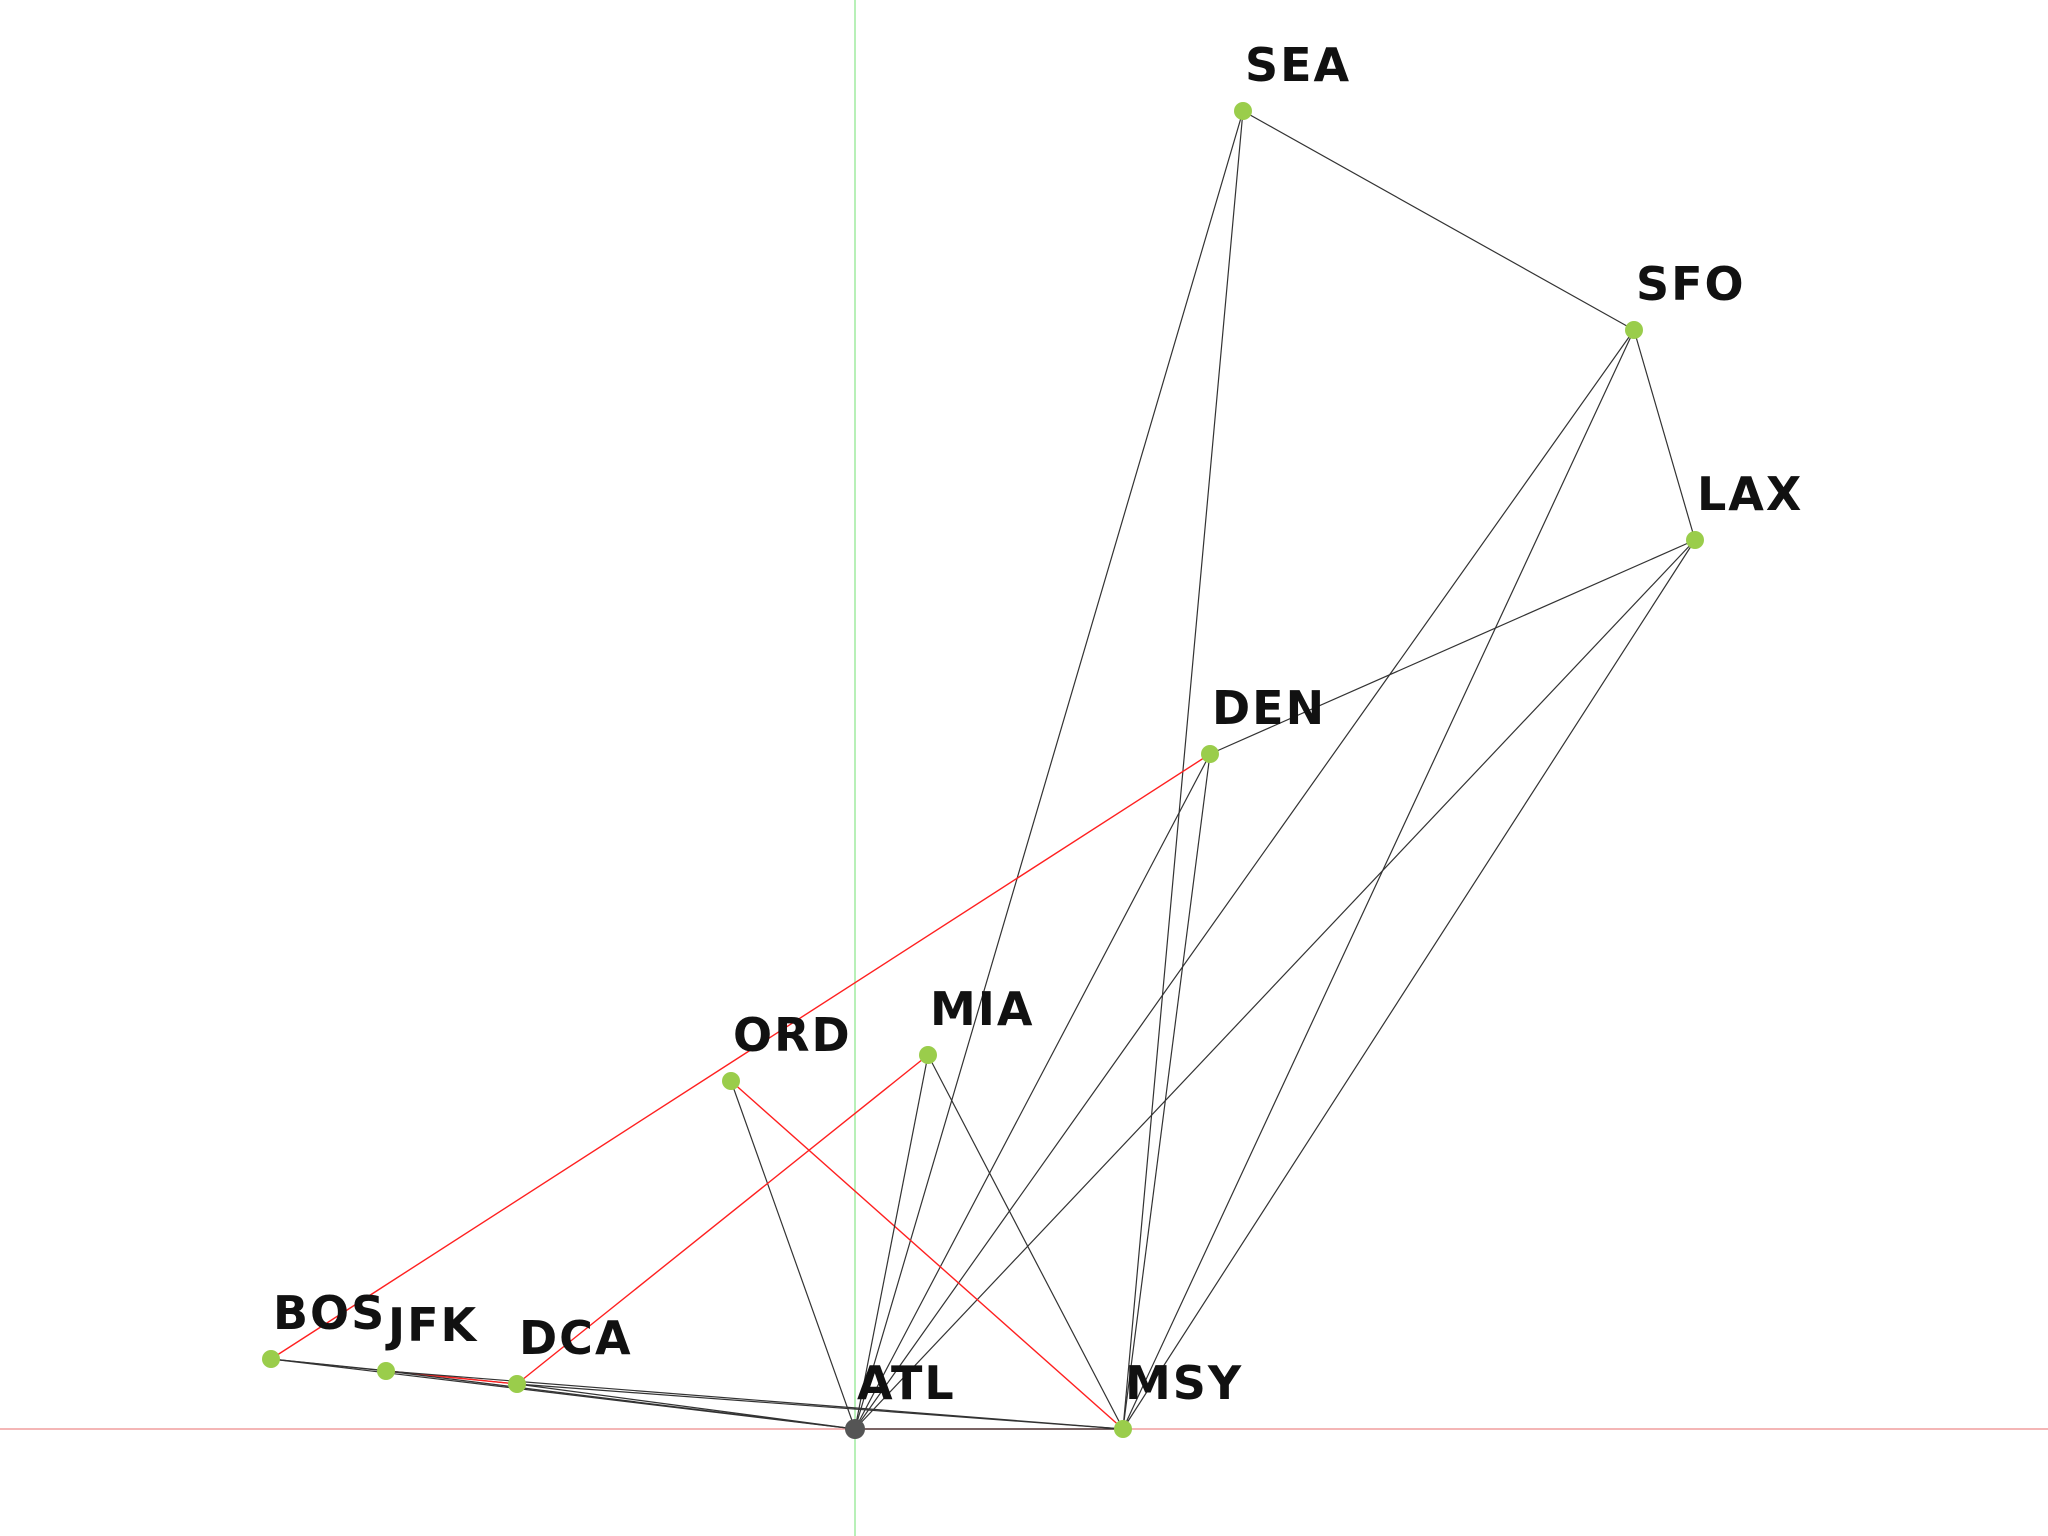  What do you see at coordinates (576, 1338) in the screenshot?
I see `node-label-dca: DCA` at bounding box center [576, 1338].